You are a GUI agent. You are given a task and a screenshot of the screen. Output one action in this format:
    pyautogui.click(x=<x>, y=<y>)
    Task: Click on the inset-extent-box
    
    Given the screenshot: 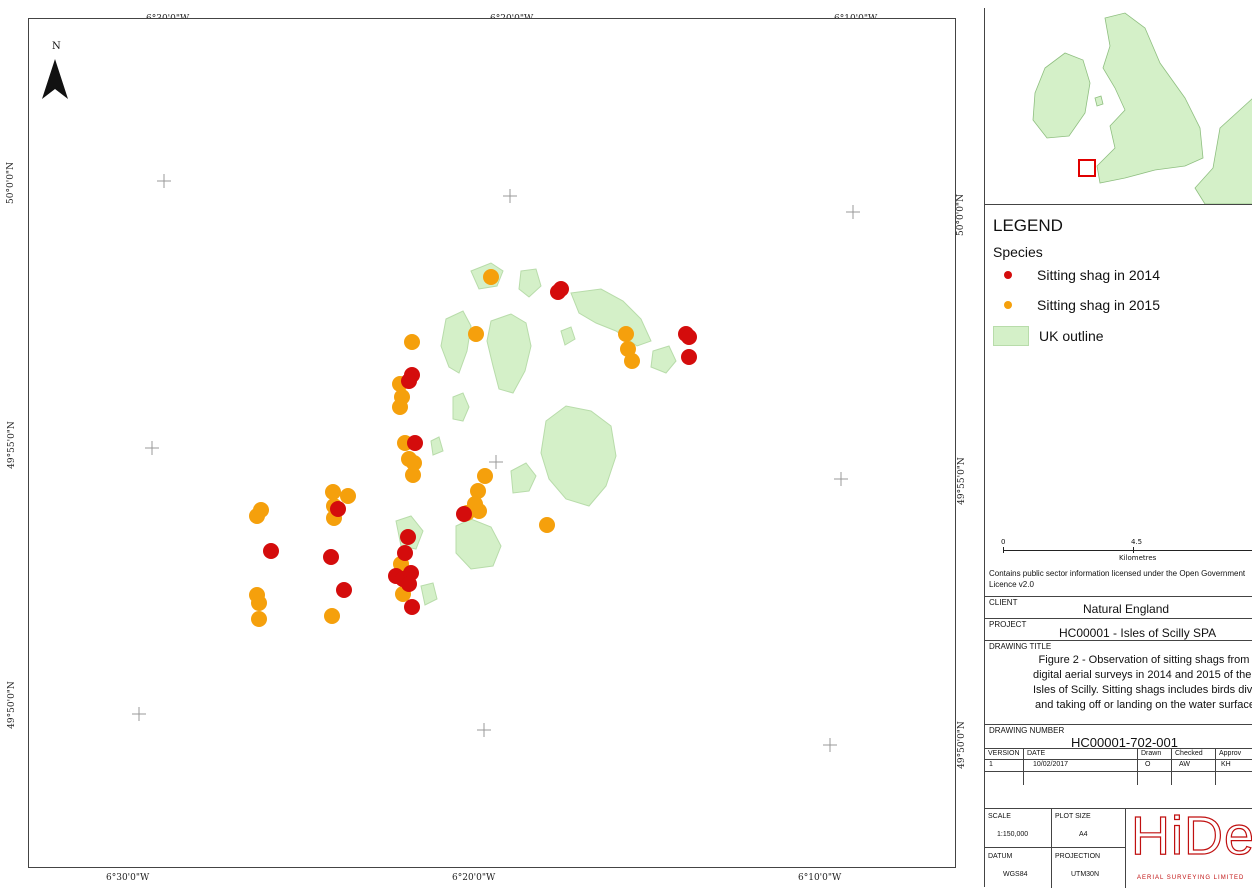 What is the action you would take?
    pyautogui.click(x=1087, y=168)
    